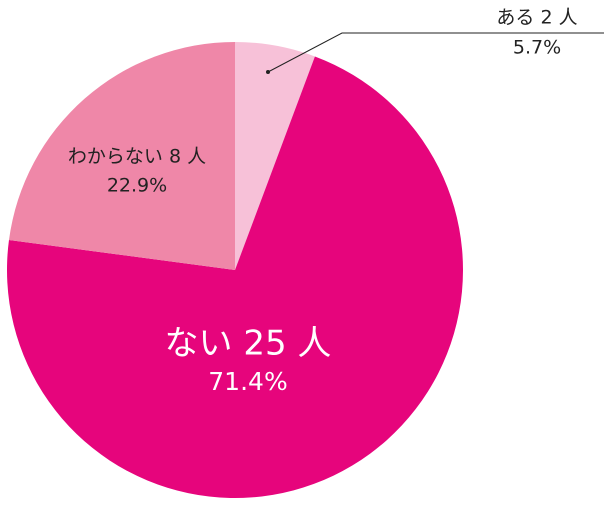 This screenshot has width=606, height=509. I want to click on value-label: 71.4%, so click(247, 381).